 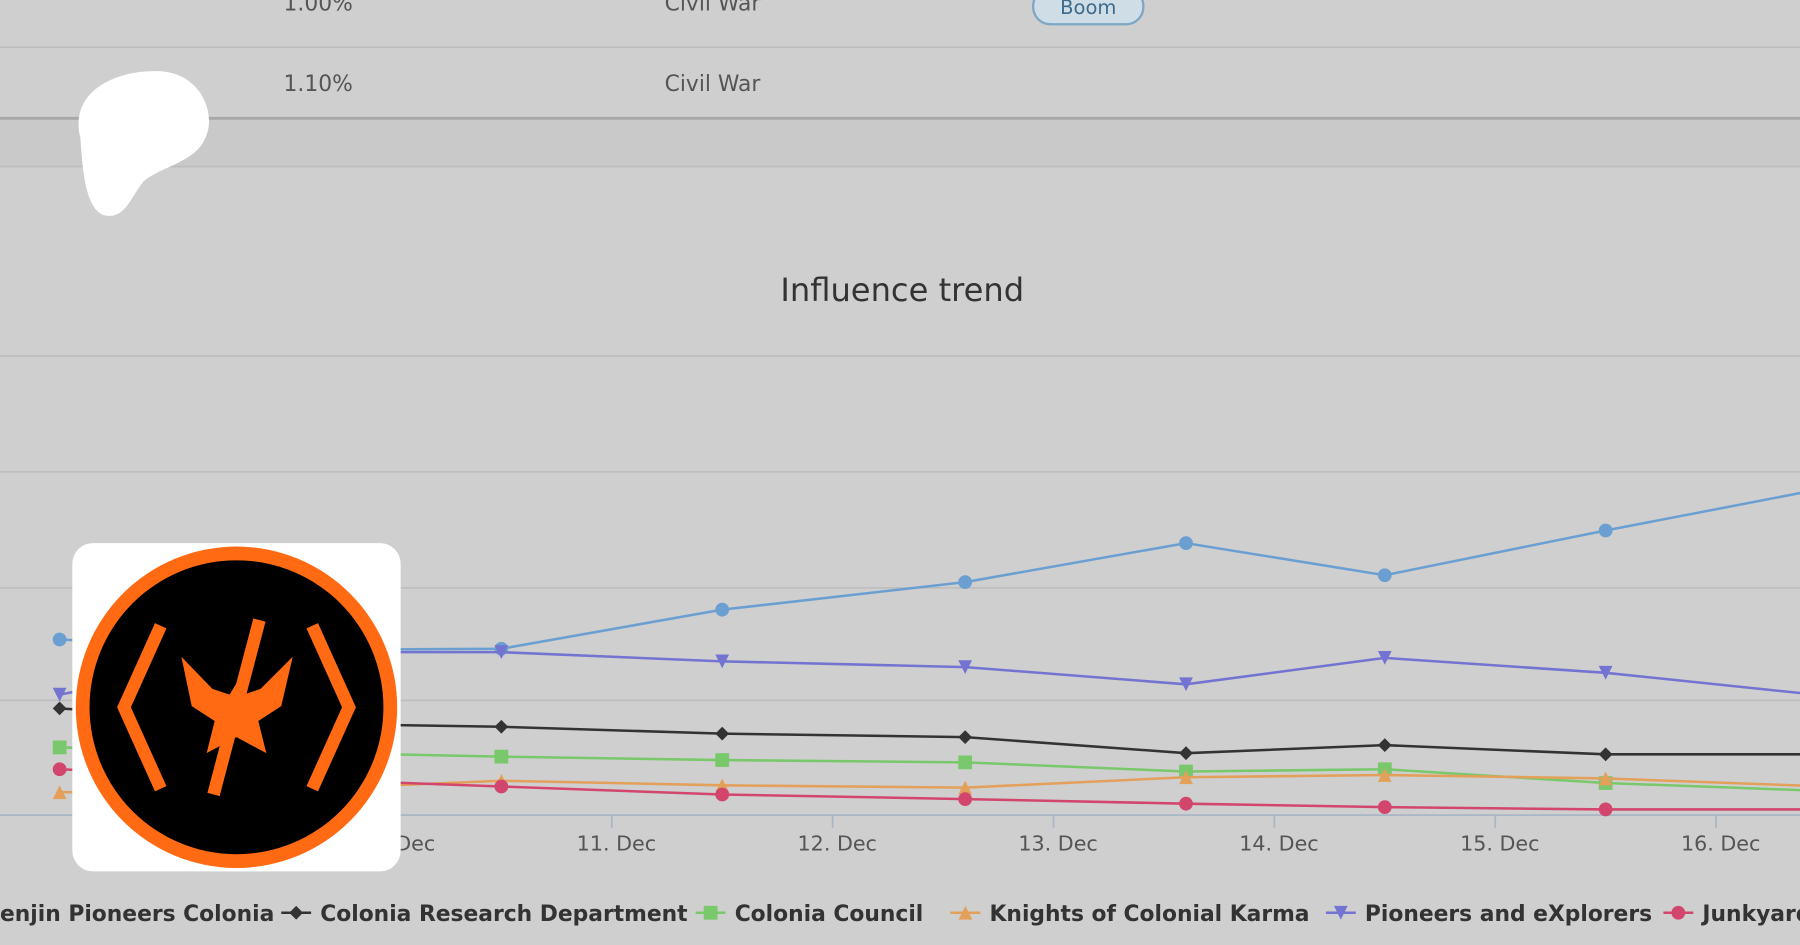 I want to click on legend-item: Knights of Colonial Karma, so click(x=1130, y=914).